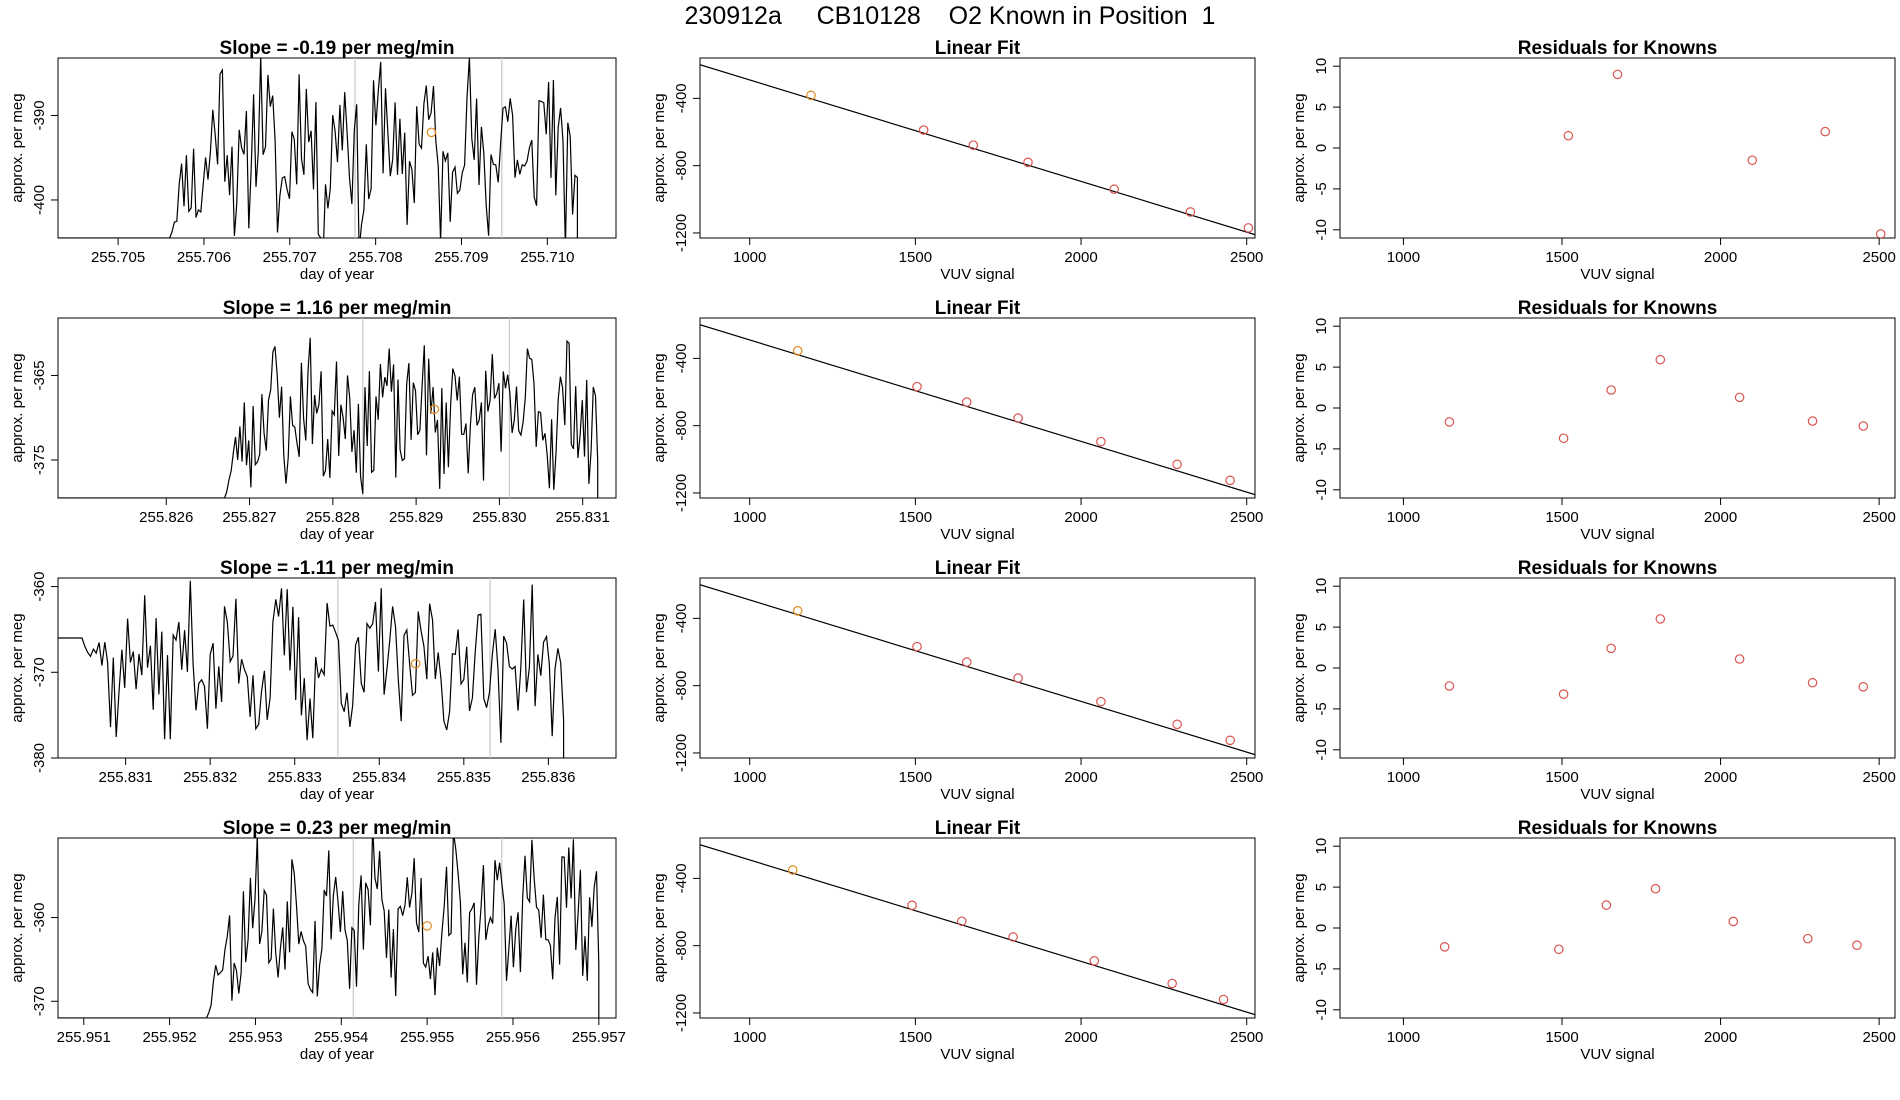 This screenshot has width=1900, height=1100. I want to click on y-tick-label: 10, so click(1321, 586).